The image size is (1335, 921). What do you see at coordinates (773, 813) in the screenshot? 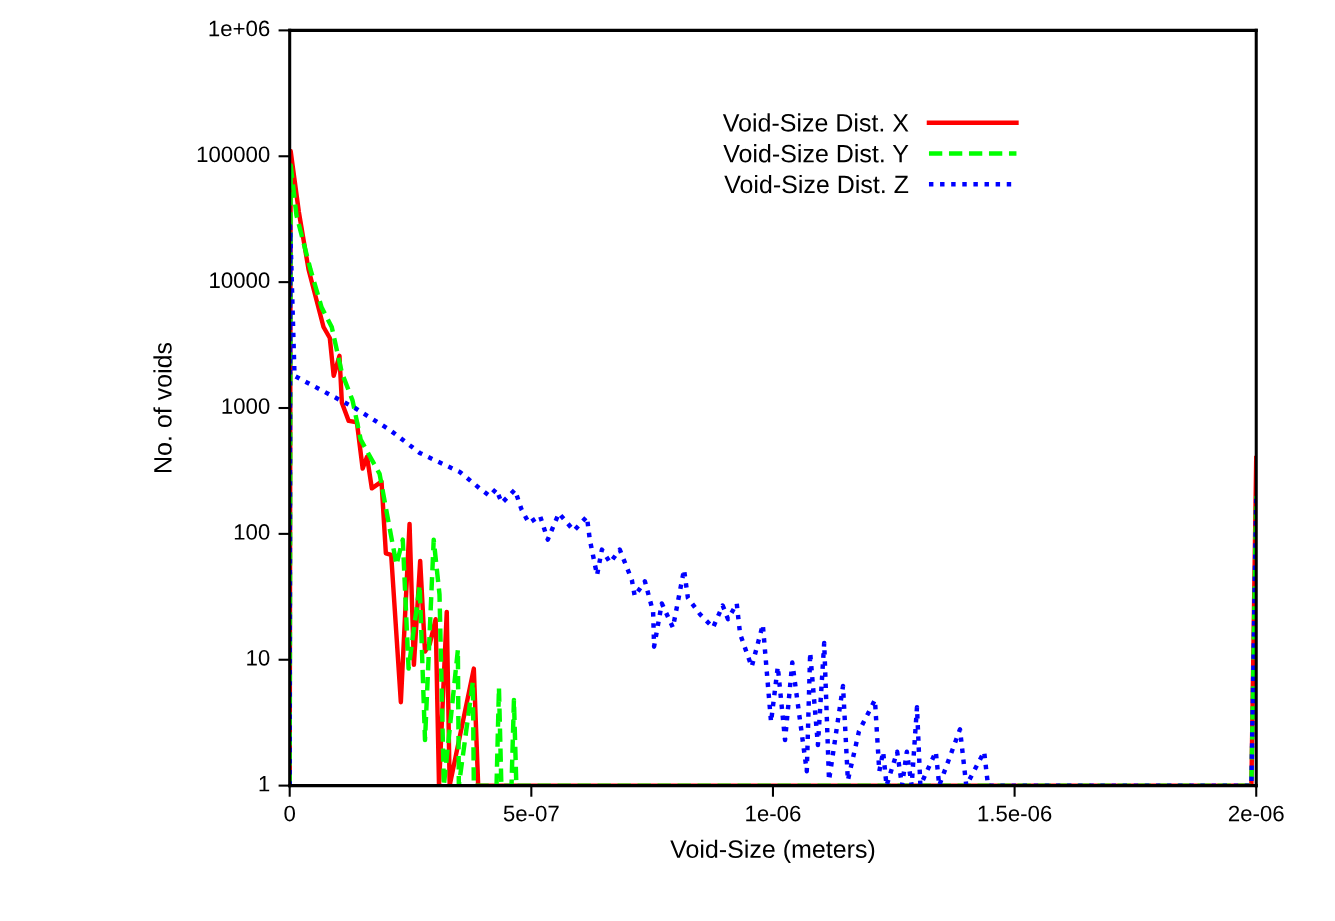
I see `x-tick-label: 1e-06` at bounding box center [773, 813].